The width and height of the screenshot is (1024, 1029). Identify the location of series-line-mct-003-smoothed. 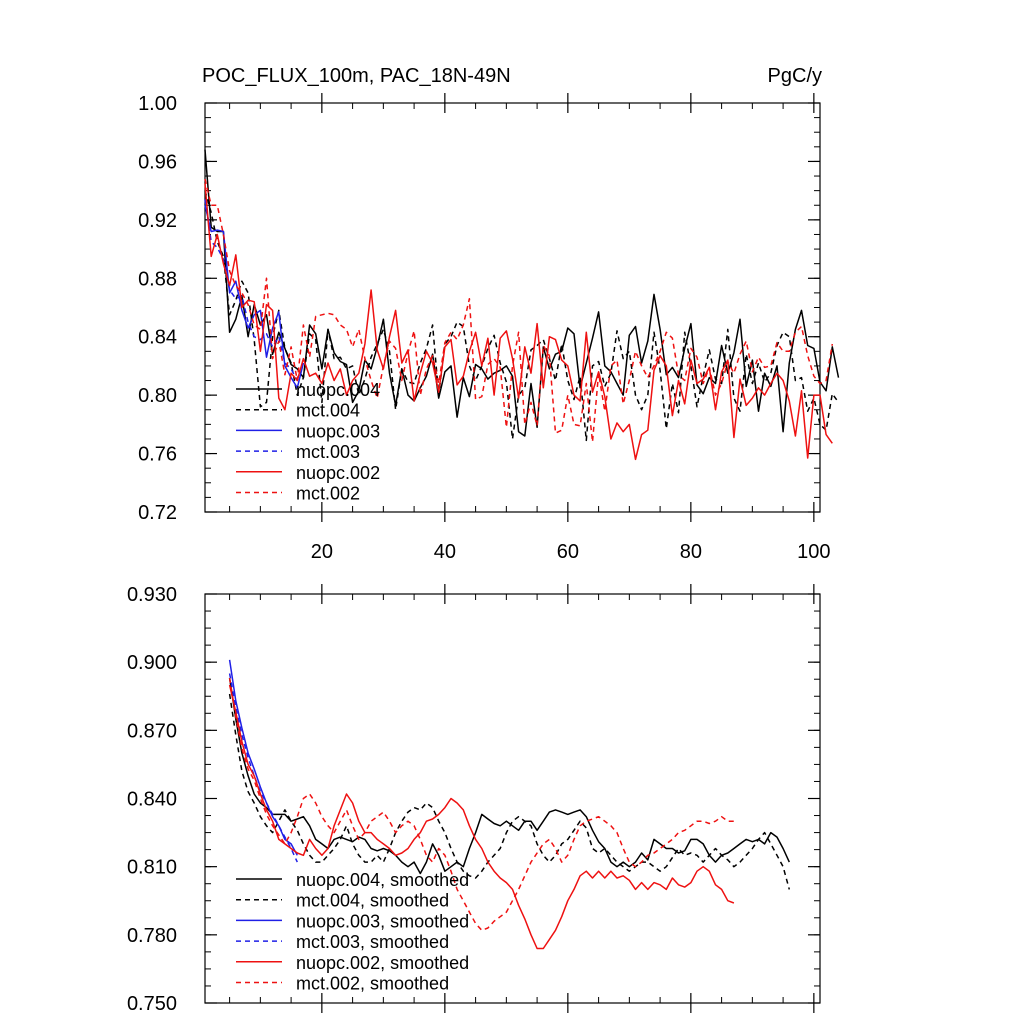
(263, 768).